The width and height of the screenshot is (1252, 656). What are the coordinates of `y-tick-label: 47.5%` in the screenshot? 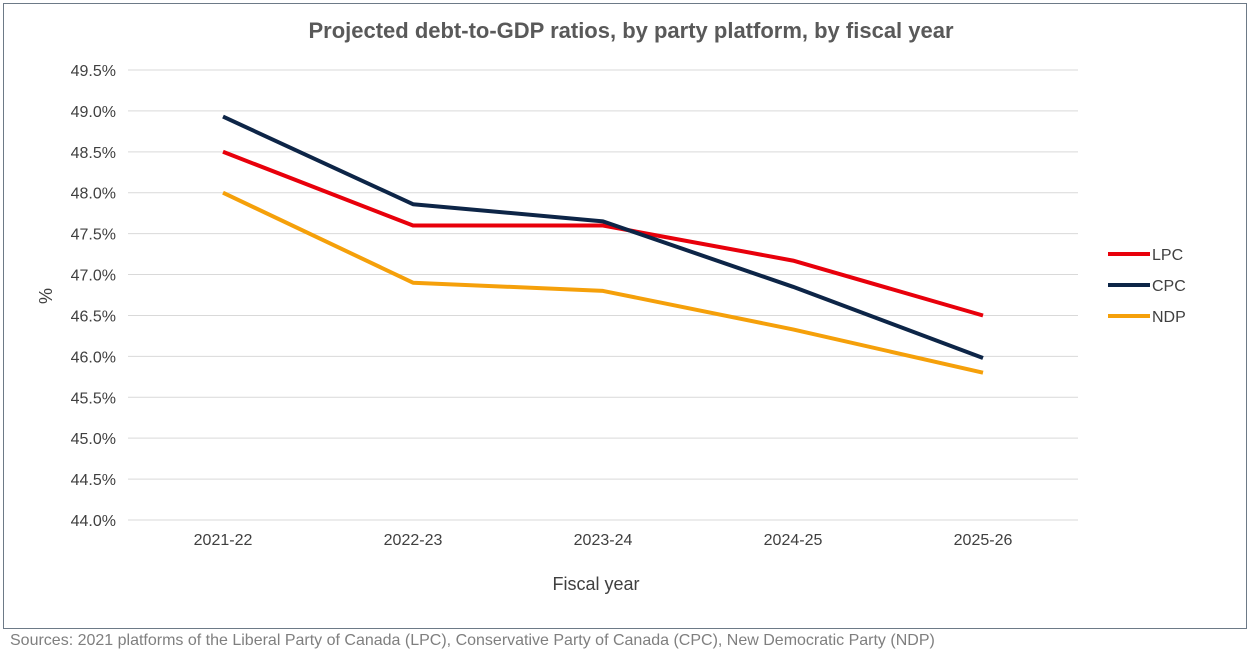 It's located at (93, 235).